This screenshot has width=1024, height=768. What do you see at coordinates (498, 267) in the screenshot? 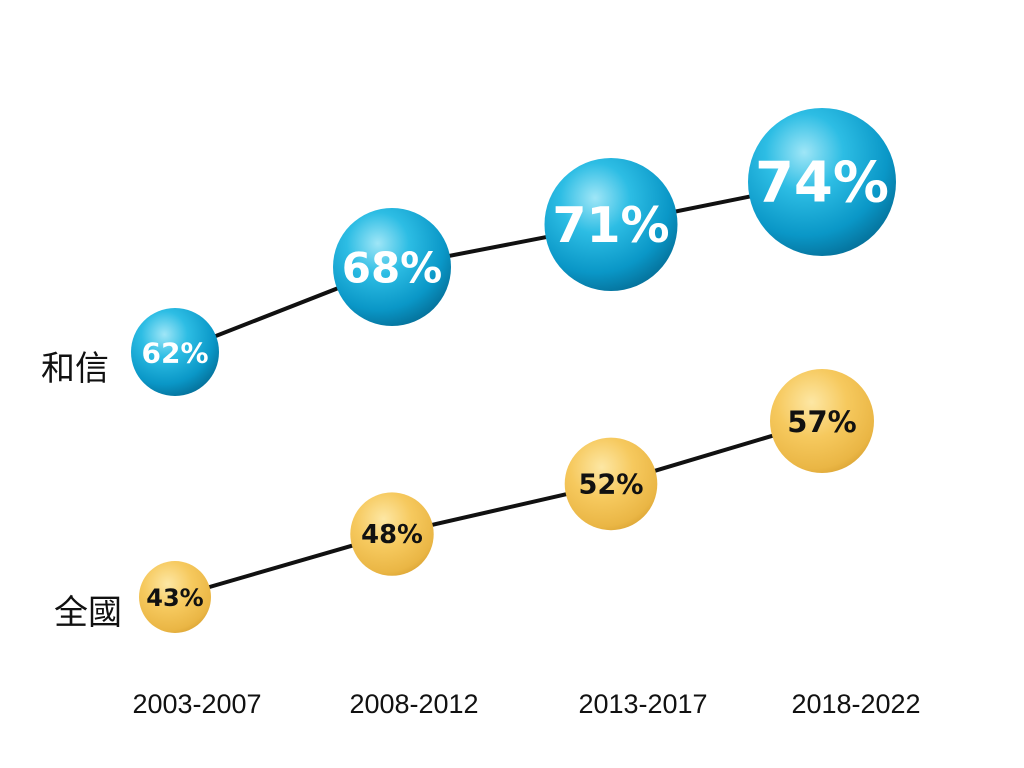
I see `series-line-heshin` at bounding box center [498, 267].